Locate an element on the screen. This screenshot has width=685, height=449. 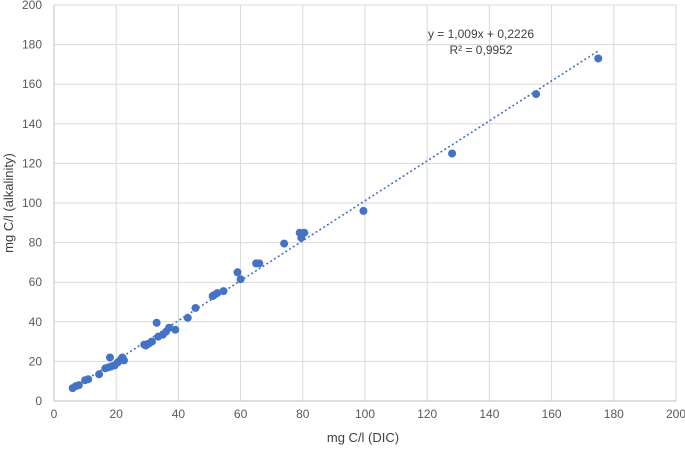
x-tick-label: 0 is located at coordinates (54, 414).